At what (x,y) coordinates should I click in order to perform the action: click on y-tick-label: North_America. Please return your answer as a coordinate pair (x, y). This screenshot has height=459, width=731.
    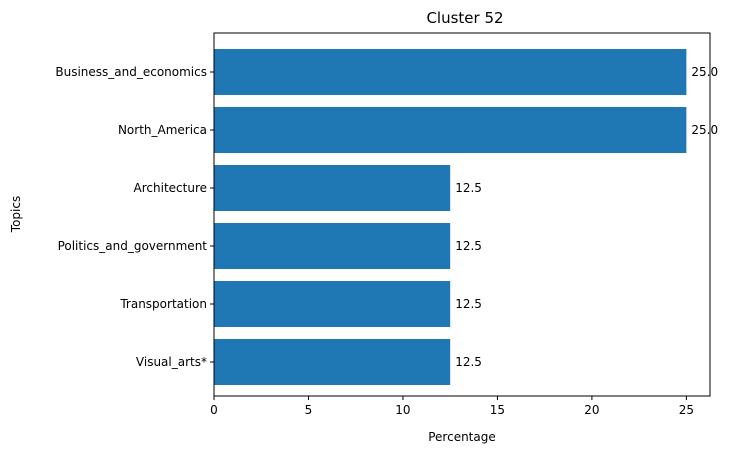
    Looking at the image, I should click on (162, 130).